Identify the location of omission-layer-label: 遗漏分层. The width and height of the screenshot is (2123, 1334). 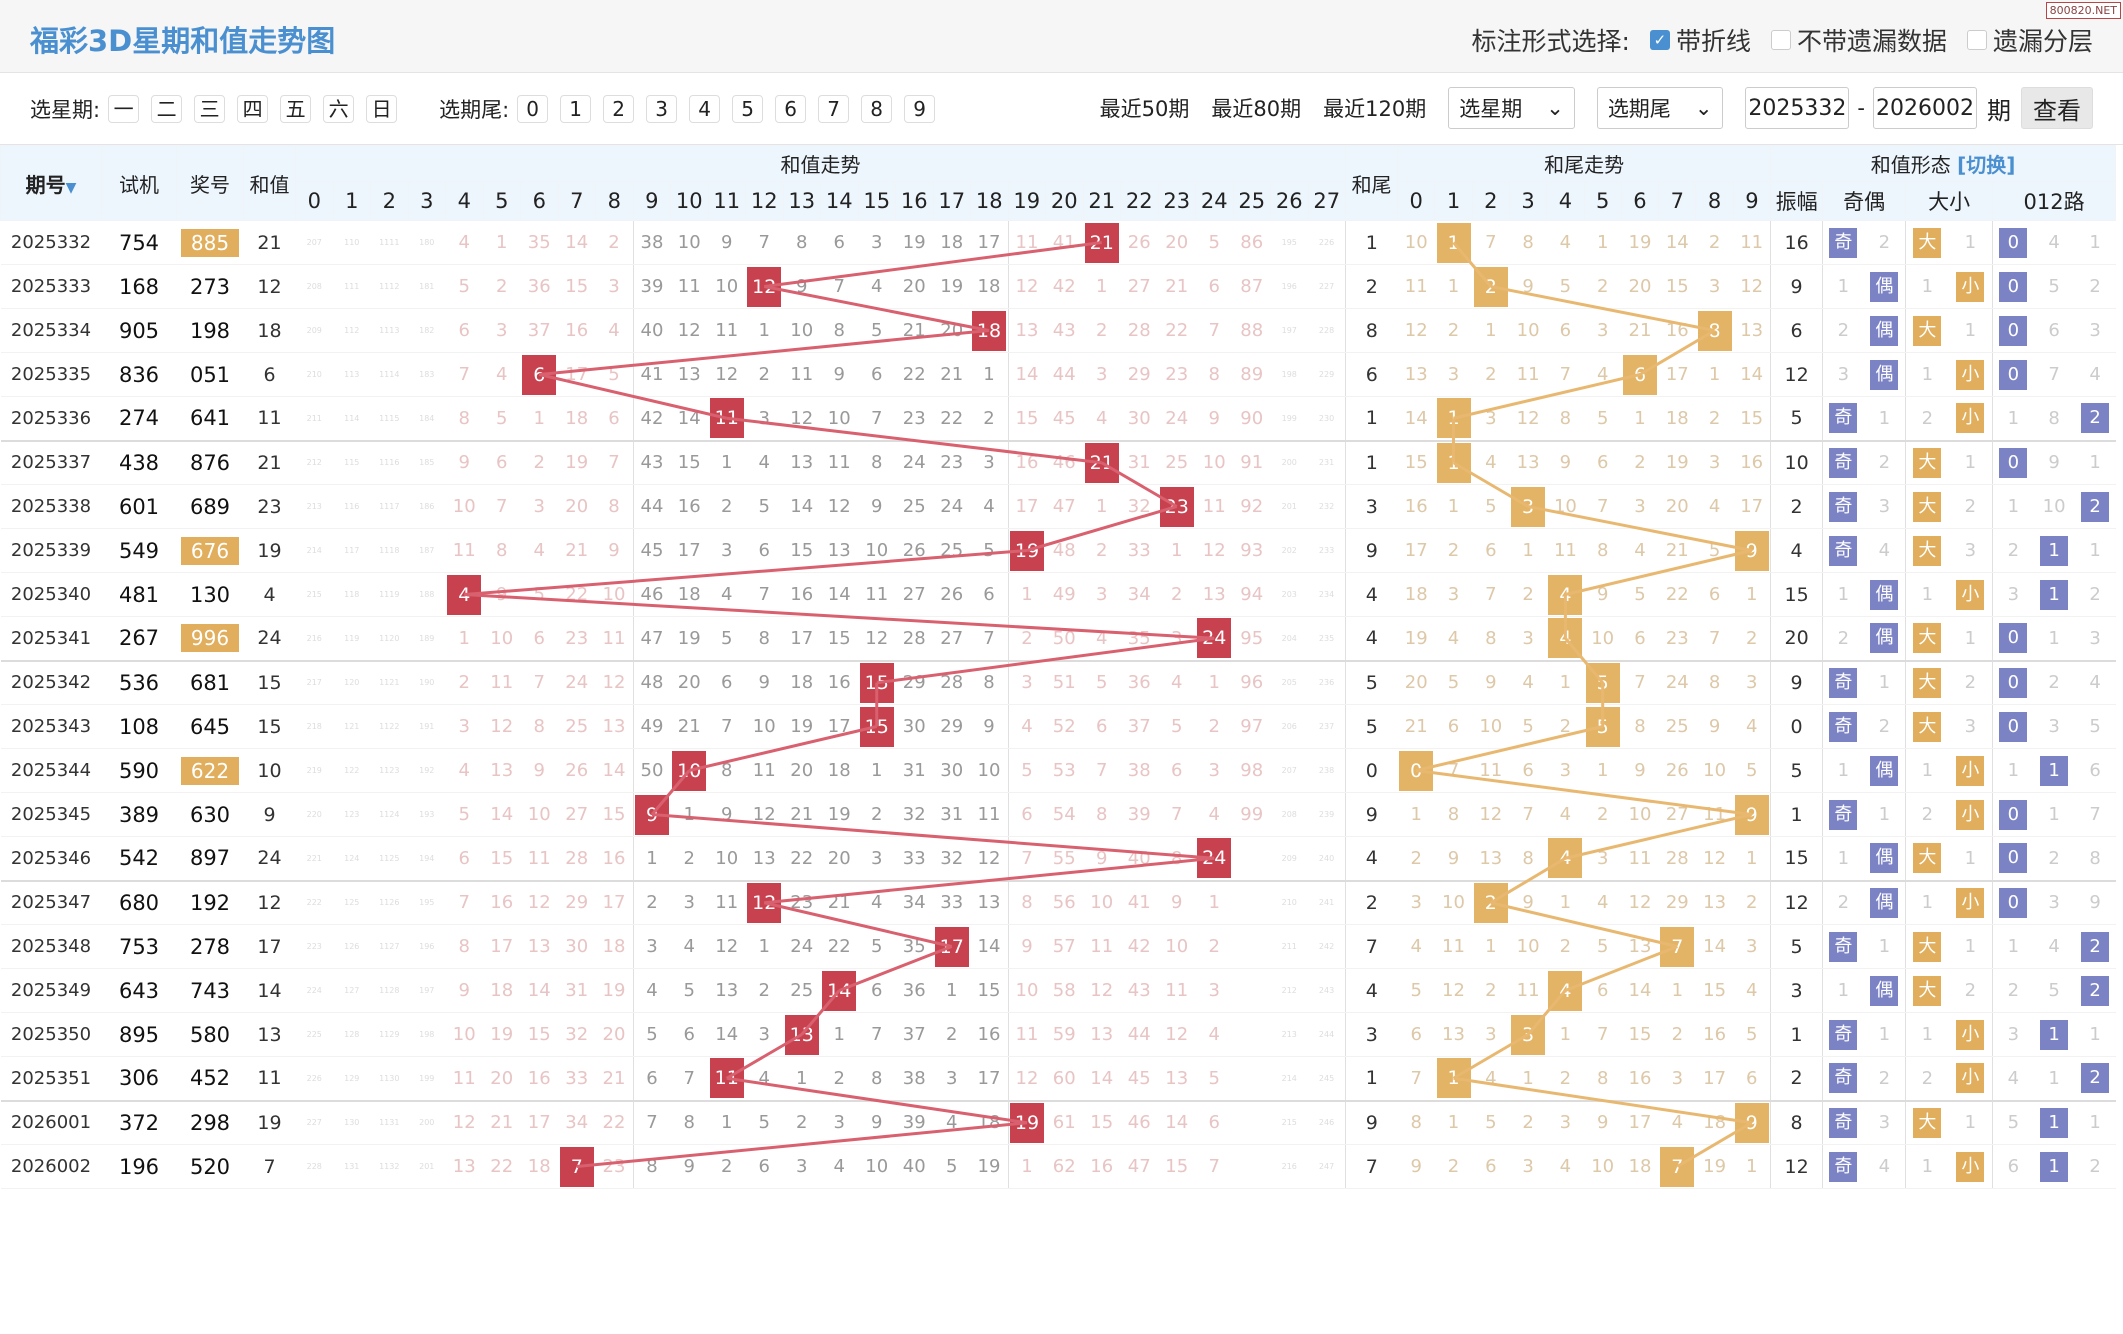
(2042, 41).